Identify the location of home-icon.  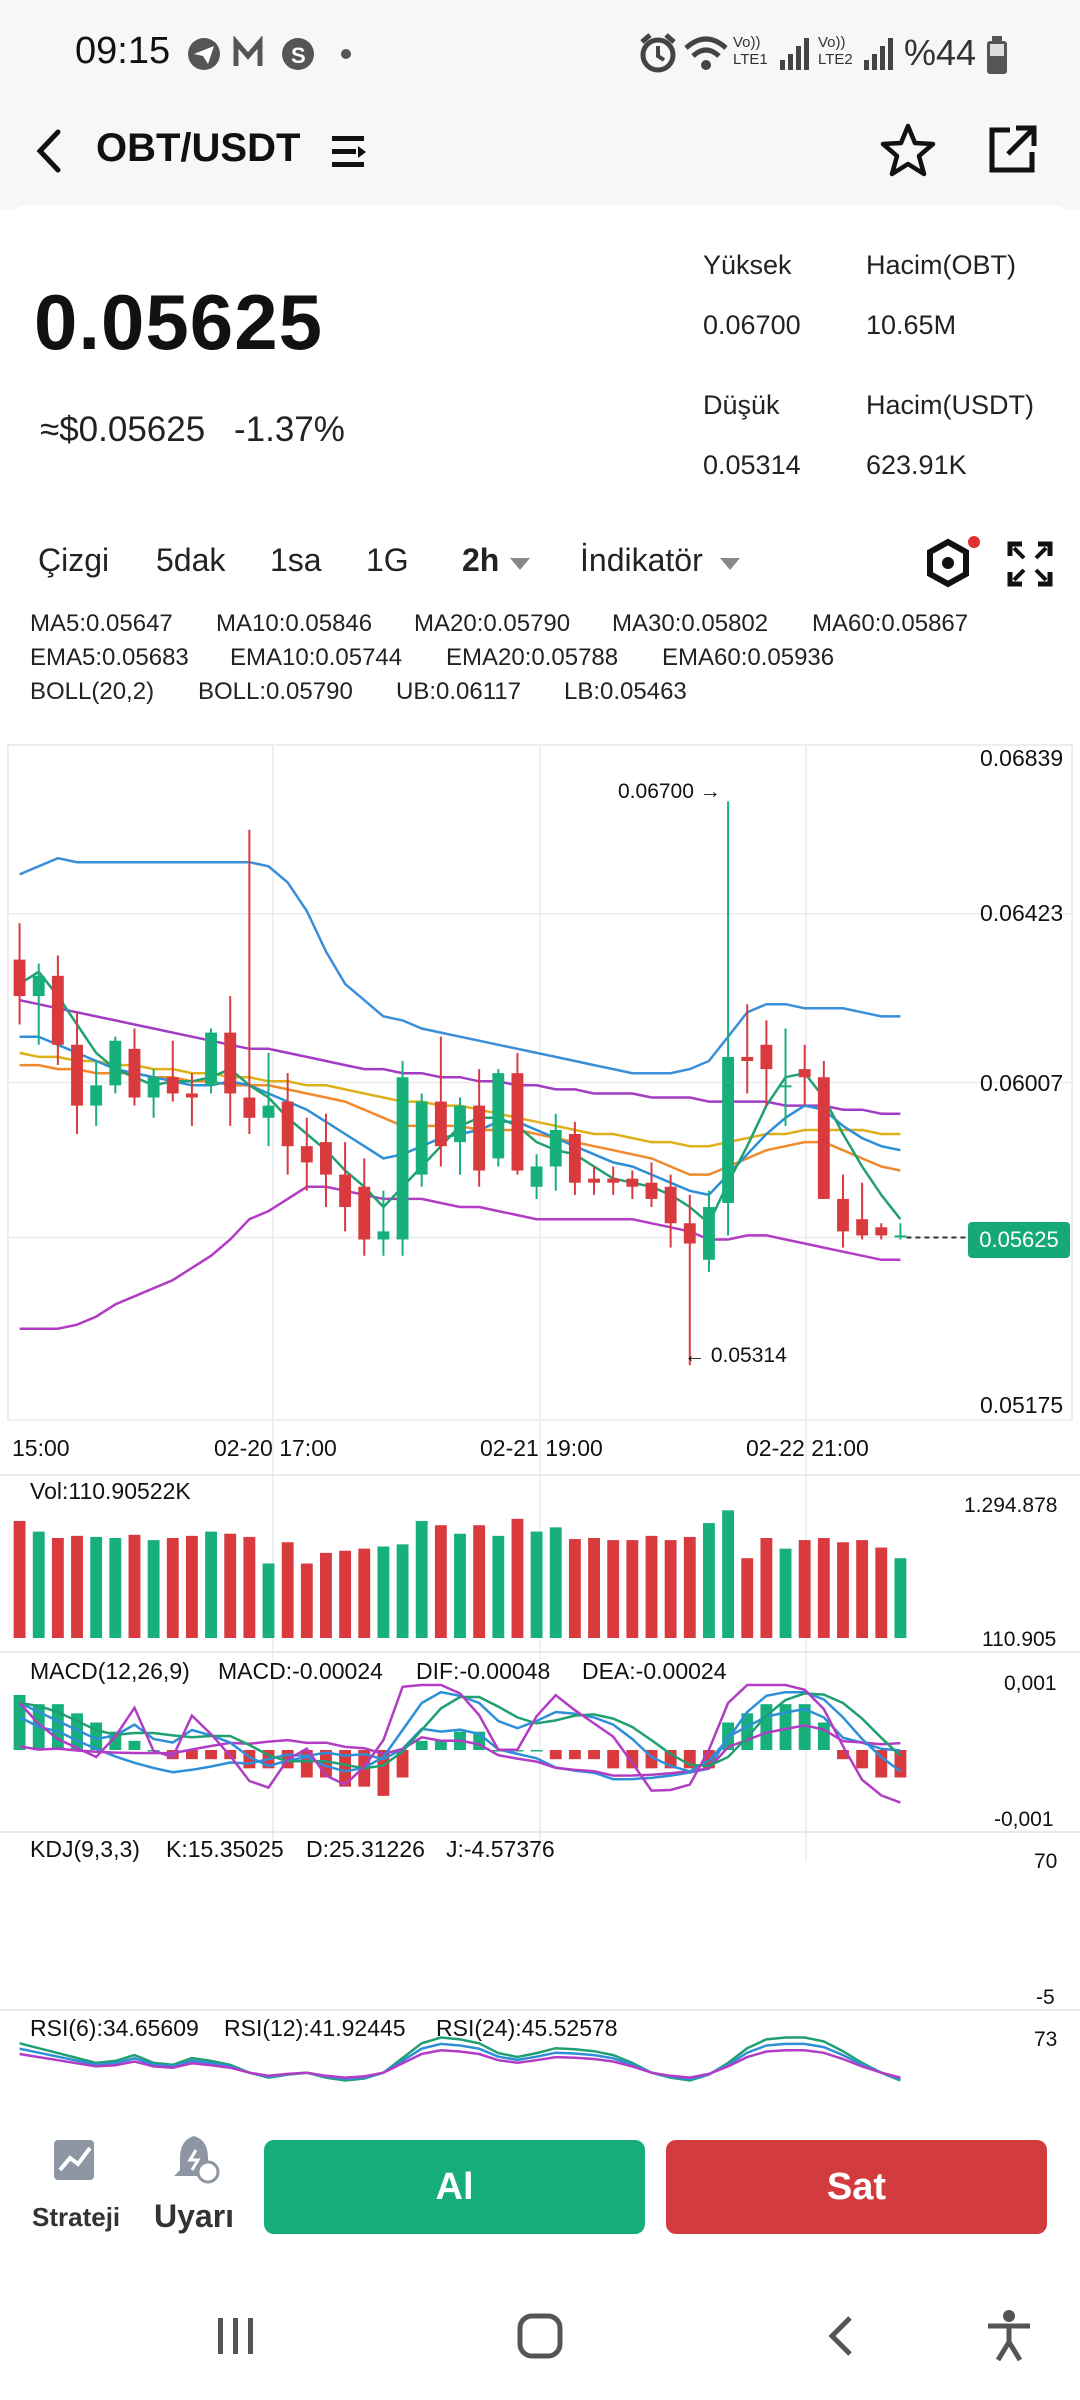
(540, 2336).